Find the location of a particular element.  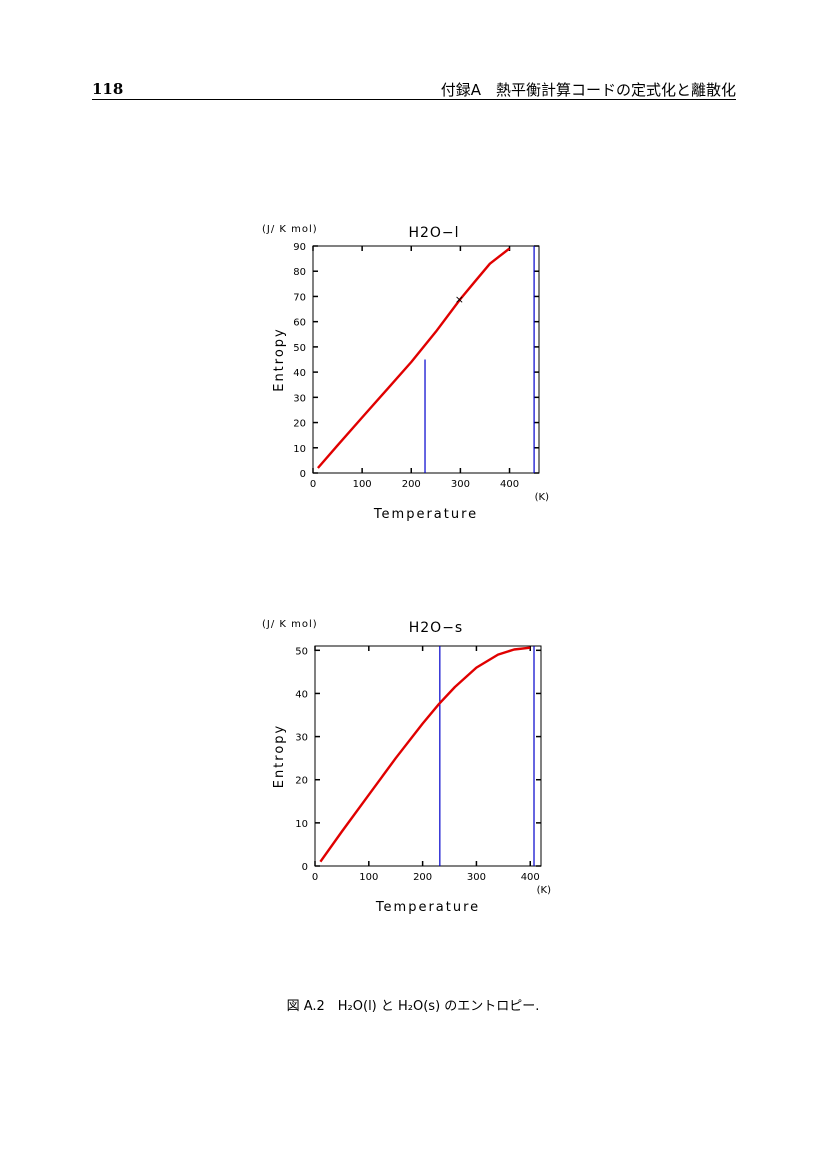

header-rule is located at coordinates (414, 99).